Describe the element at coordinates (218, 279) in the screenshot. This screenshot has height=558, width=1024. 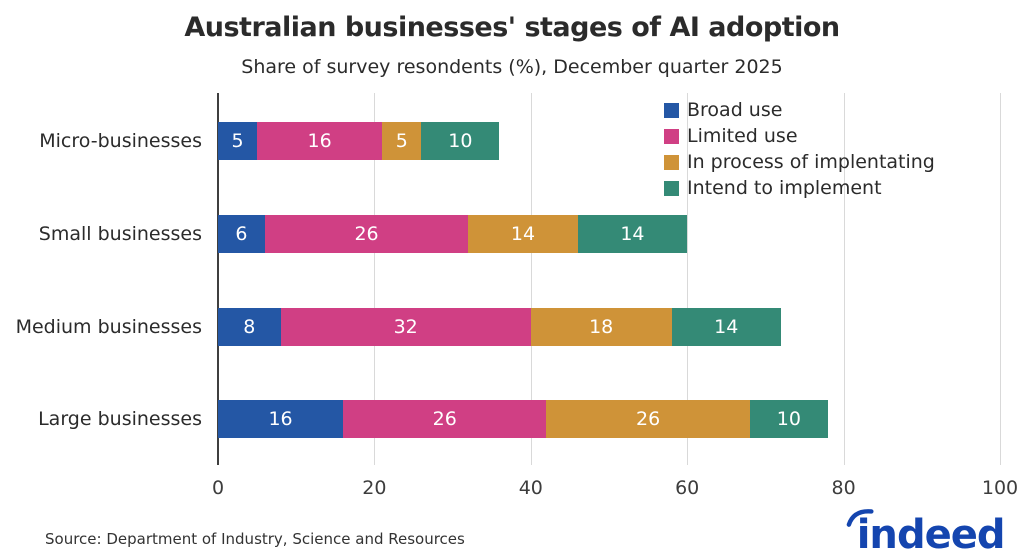
I see `y-axis-line` at that location.